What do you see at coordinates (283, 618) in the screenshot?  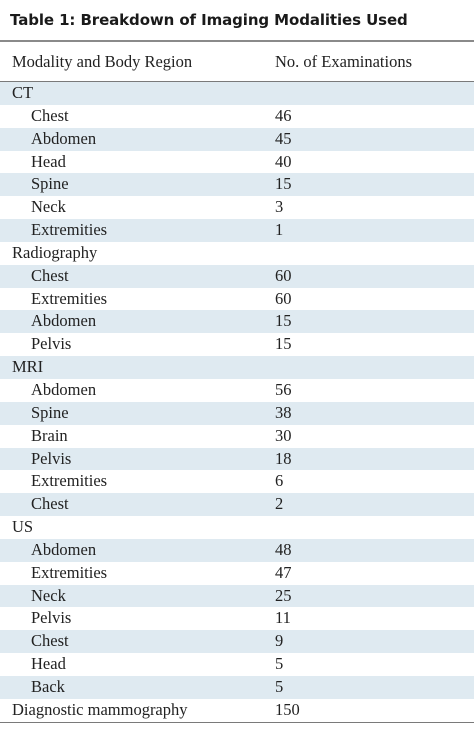 I see `examination-count-cell: 11` at bounding box center [283, 618].